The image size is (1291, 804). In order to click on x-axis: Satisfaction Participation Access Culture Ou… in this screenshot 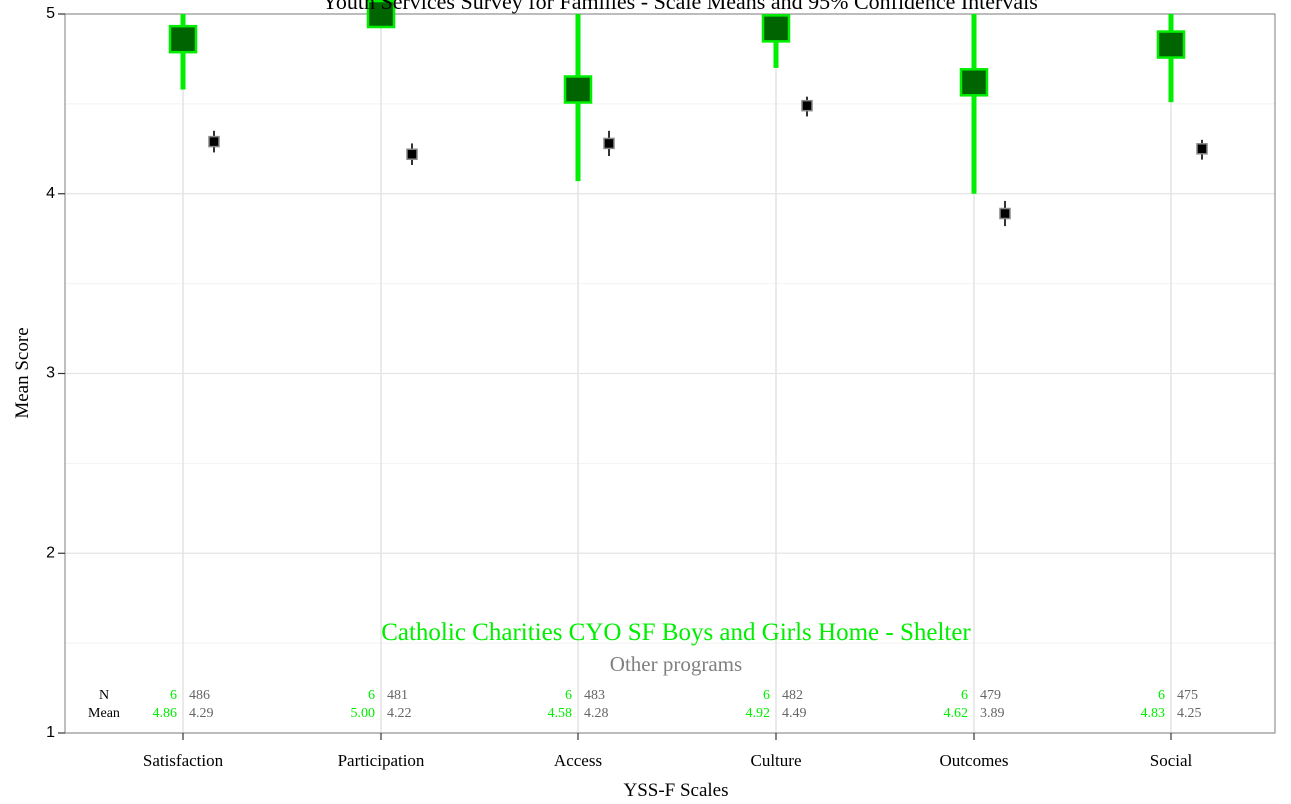, I will do `click(668, 751)`.